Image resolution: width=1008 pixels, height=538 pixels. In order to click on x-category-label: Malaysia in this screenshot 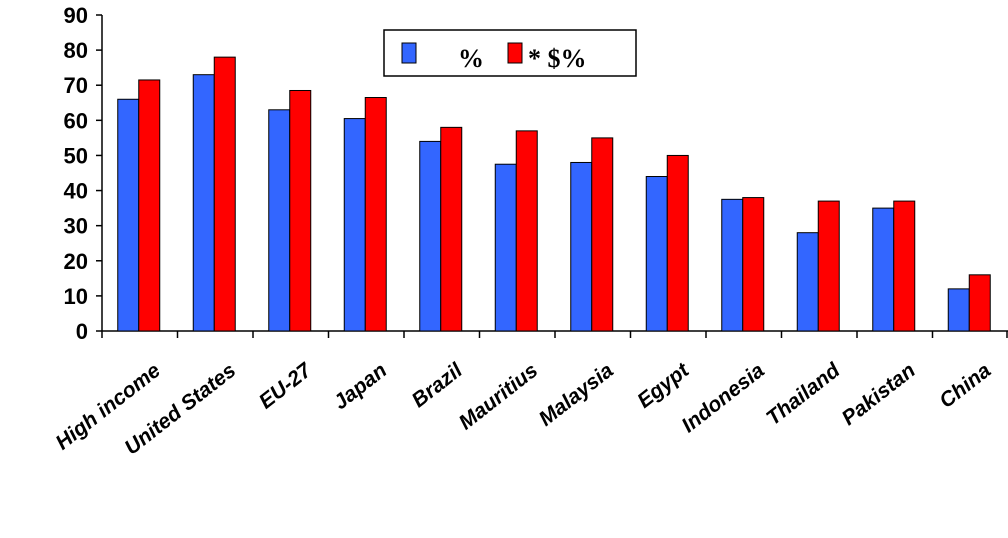, I will do `click(576, 395)`.